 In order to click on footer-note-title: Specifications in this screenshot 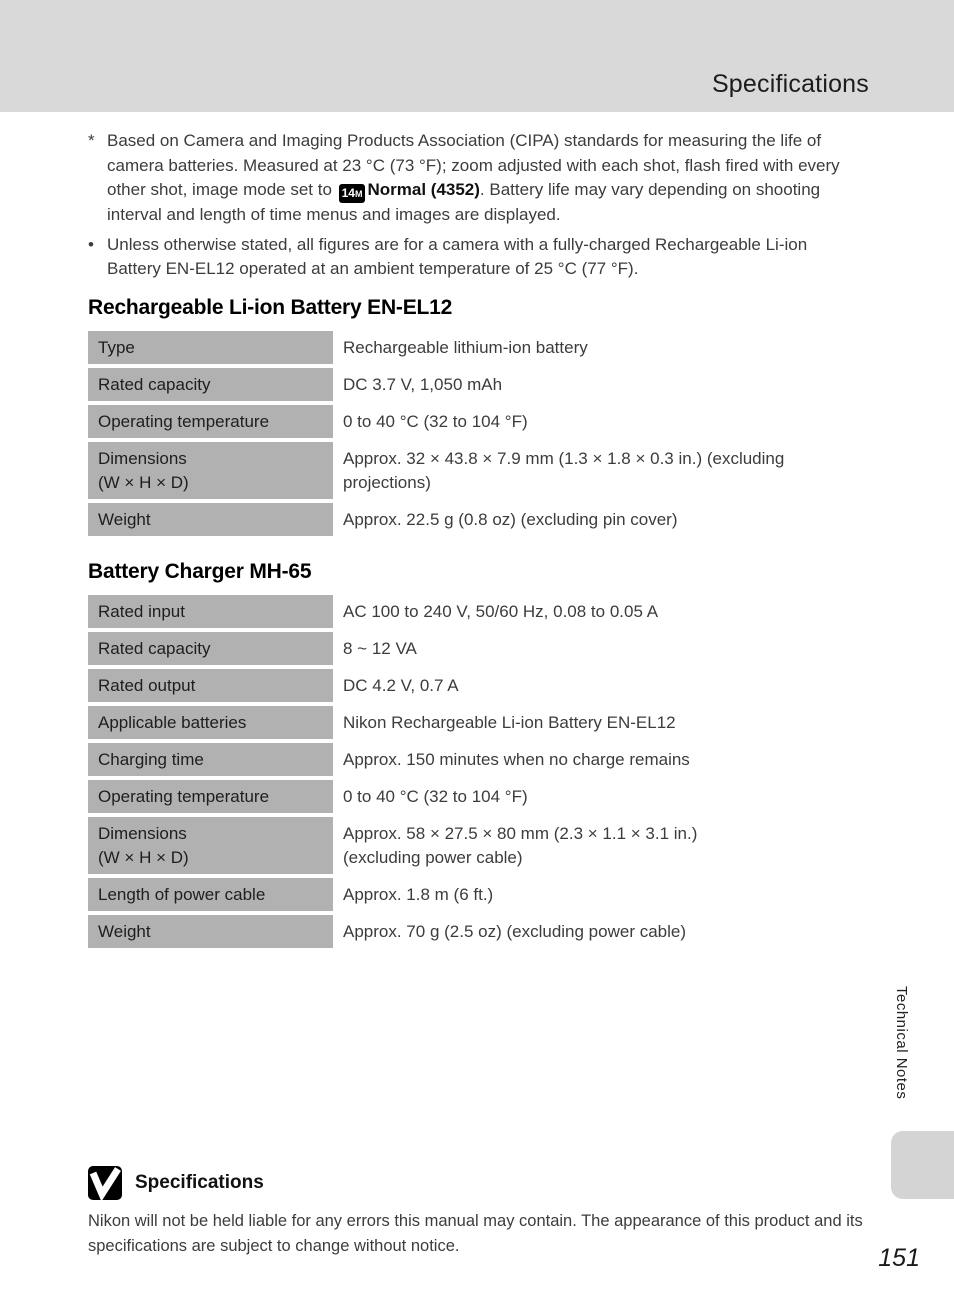, I will do `click(199, 1182)`.